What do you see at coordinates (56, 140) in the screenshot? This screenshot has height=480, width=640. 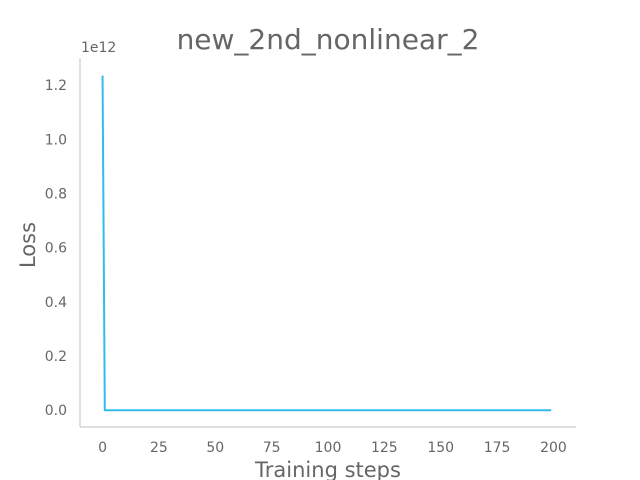 I see `y-tick-label: 1.0` at bounding box center [56, 140].